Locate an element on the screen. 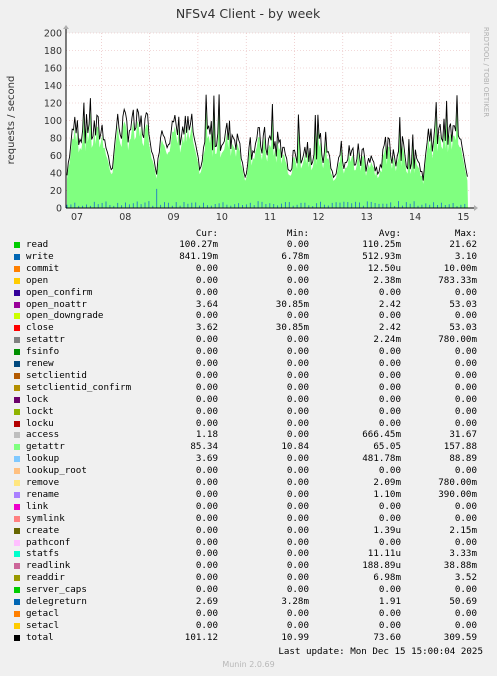 Image resolution: width=497 pixels, height=676 pixels. legend-row-lookup: lookup 3.69 0.00 481.78m 88.89 is located at coordinates (248, 459).